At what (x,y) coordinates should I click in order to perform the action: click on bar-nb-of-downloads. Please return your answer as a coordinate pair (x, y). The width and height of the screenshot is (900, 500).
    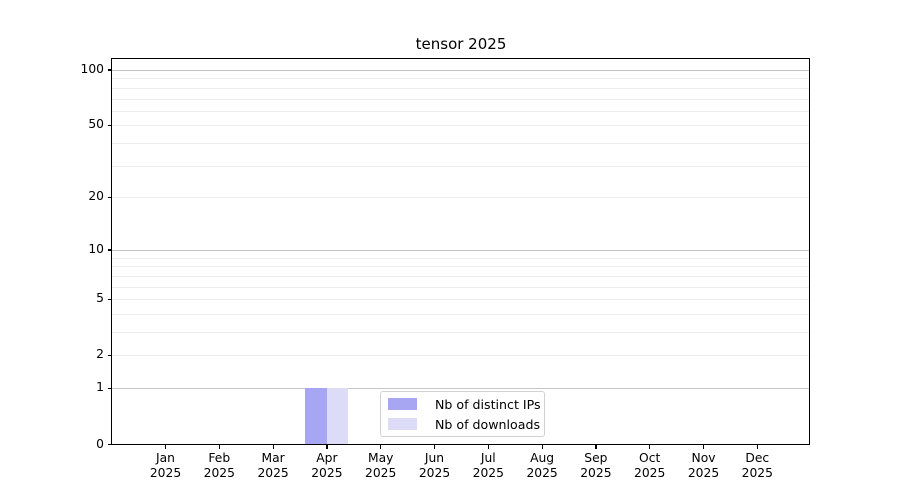
    Looking at the image, I should click on (337, 416).